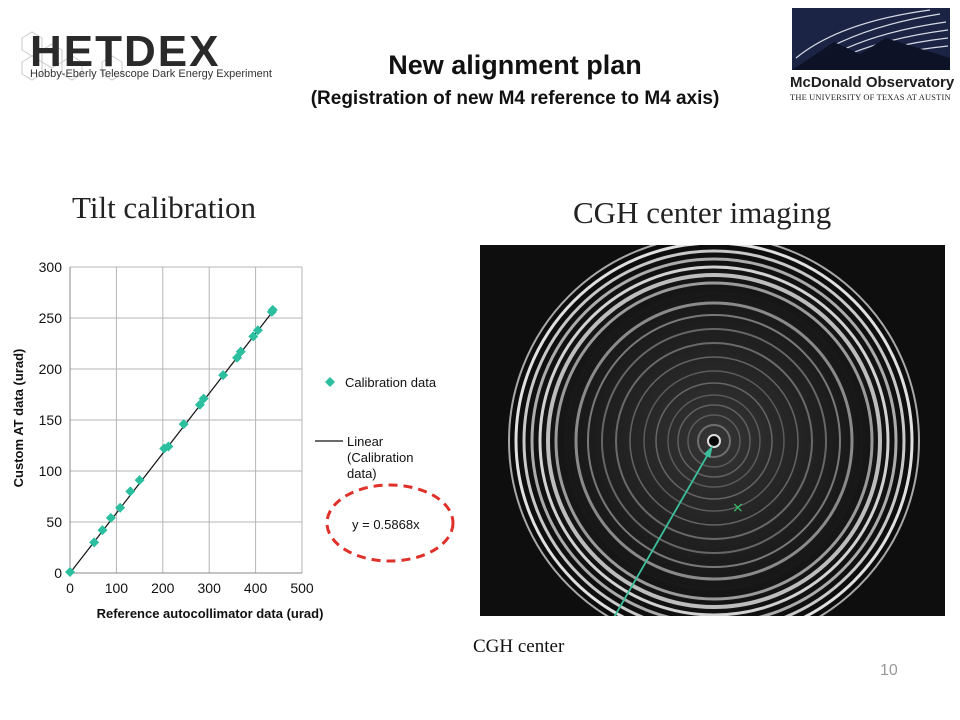 The height and width of the screenshot is (720, 960). Describe the element at coordinates (871, 39) in the screenshot. I see `mcdonald-observatory-logo` at that location.